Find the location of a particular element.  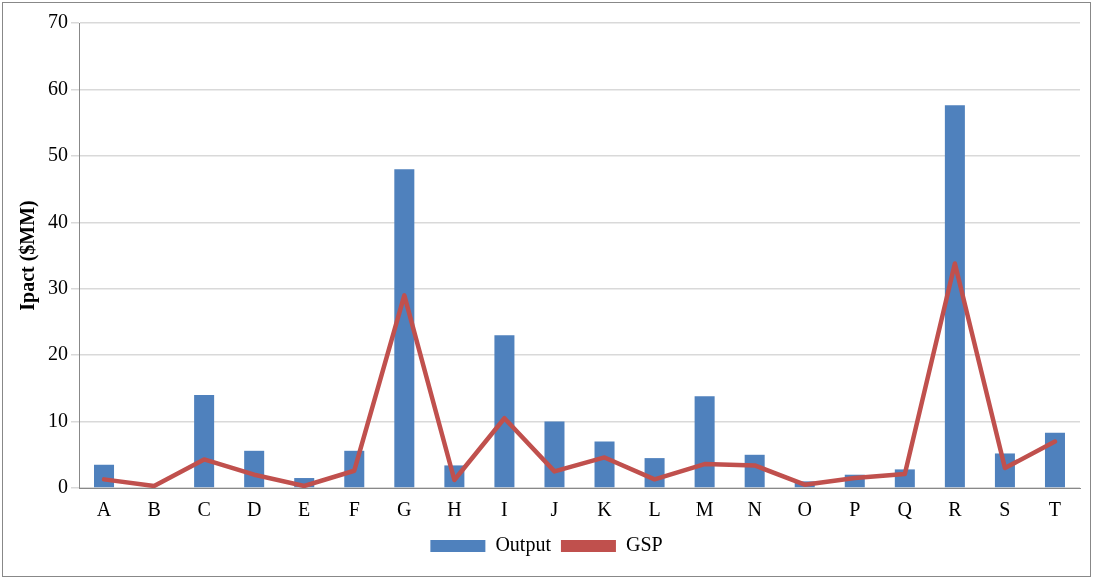

x-tick-label: I is located at coordinates (504, 509).